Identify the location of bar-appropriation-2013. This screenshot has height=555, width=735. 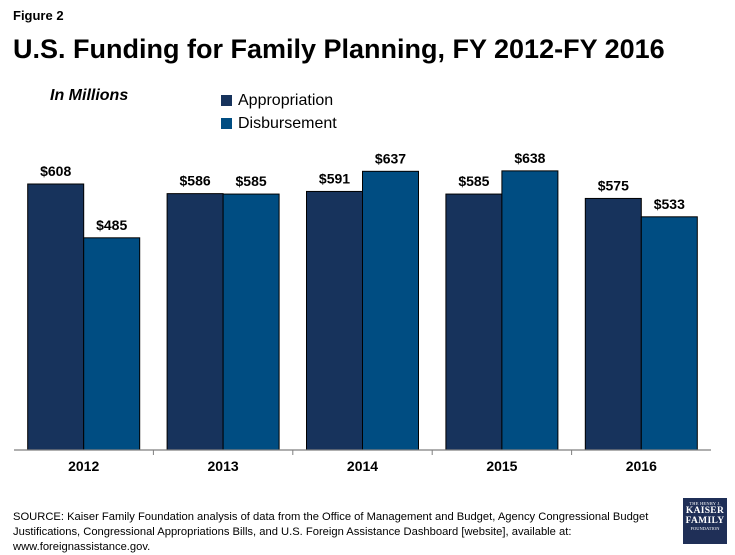
(195, 322).